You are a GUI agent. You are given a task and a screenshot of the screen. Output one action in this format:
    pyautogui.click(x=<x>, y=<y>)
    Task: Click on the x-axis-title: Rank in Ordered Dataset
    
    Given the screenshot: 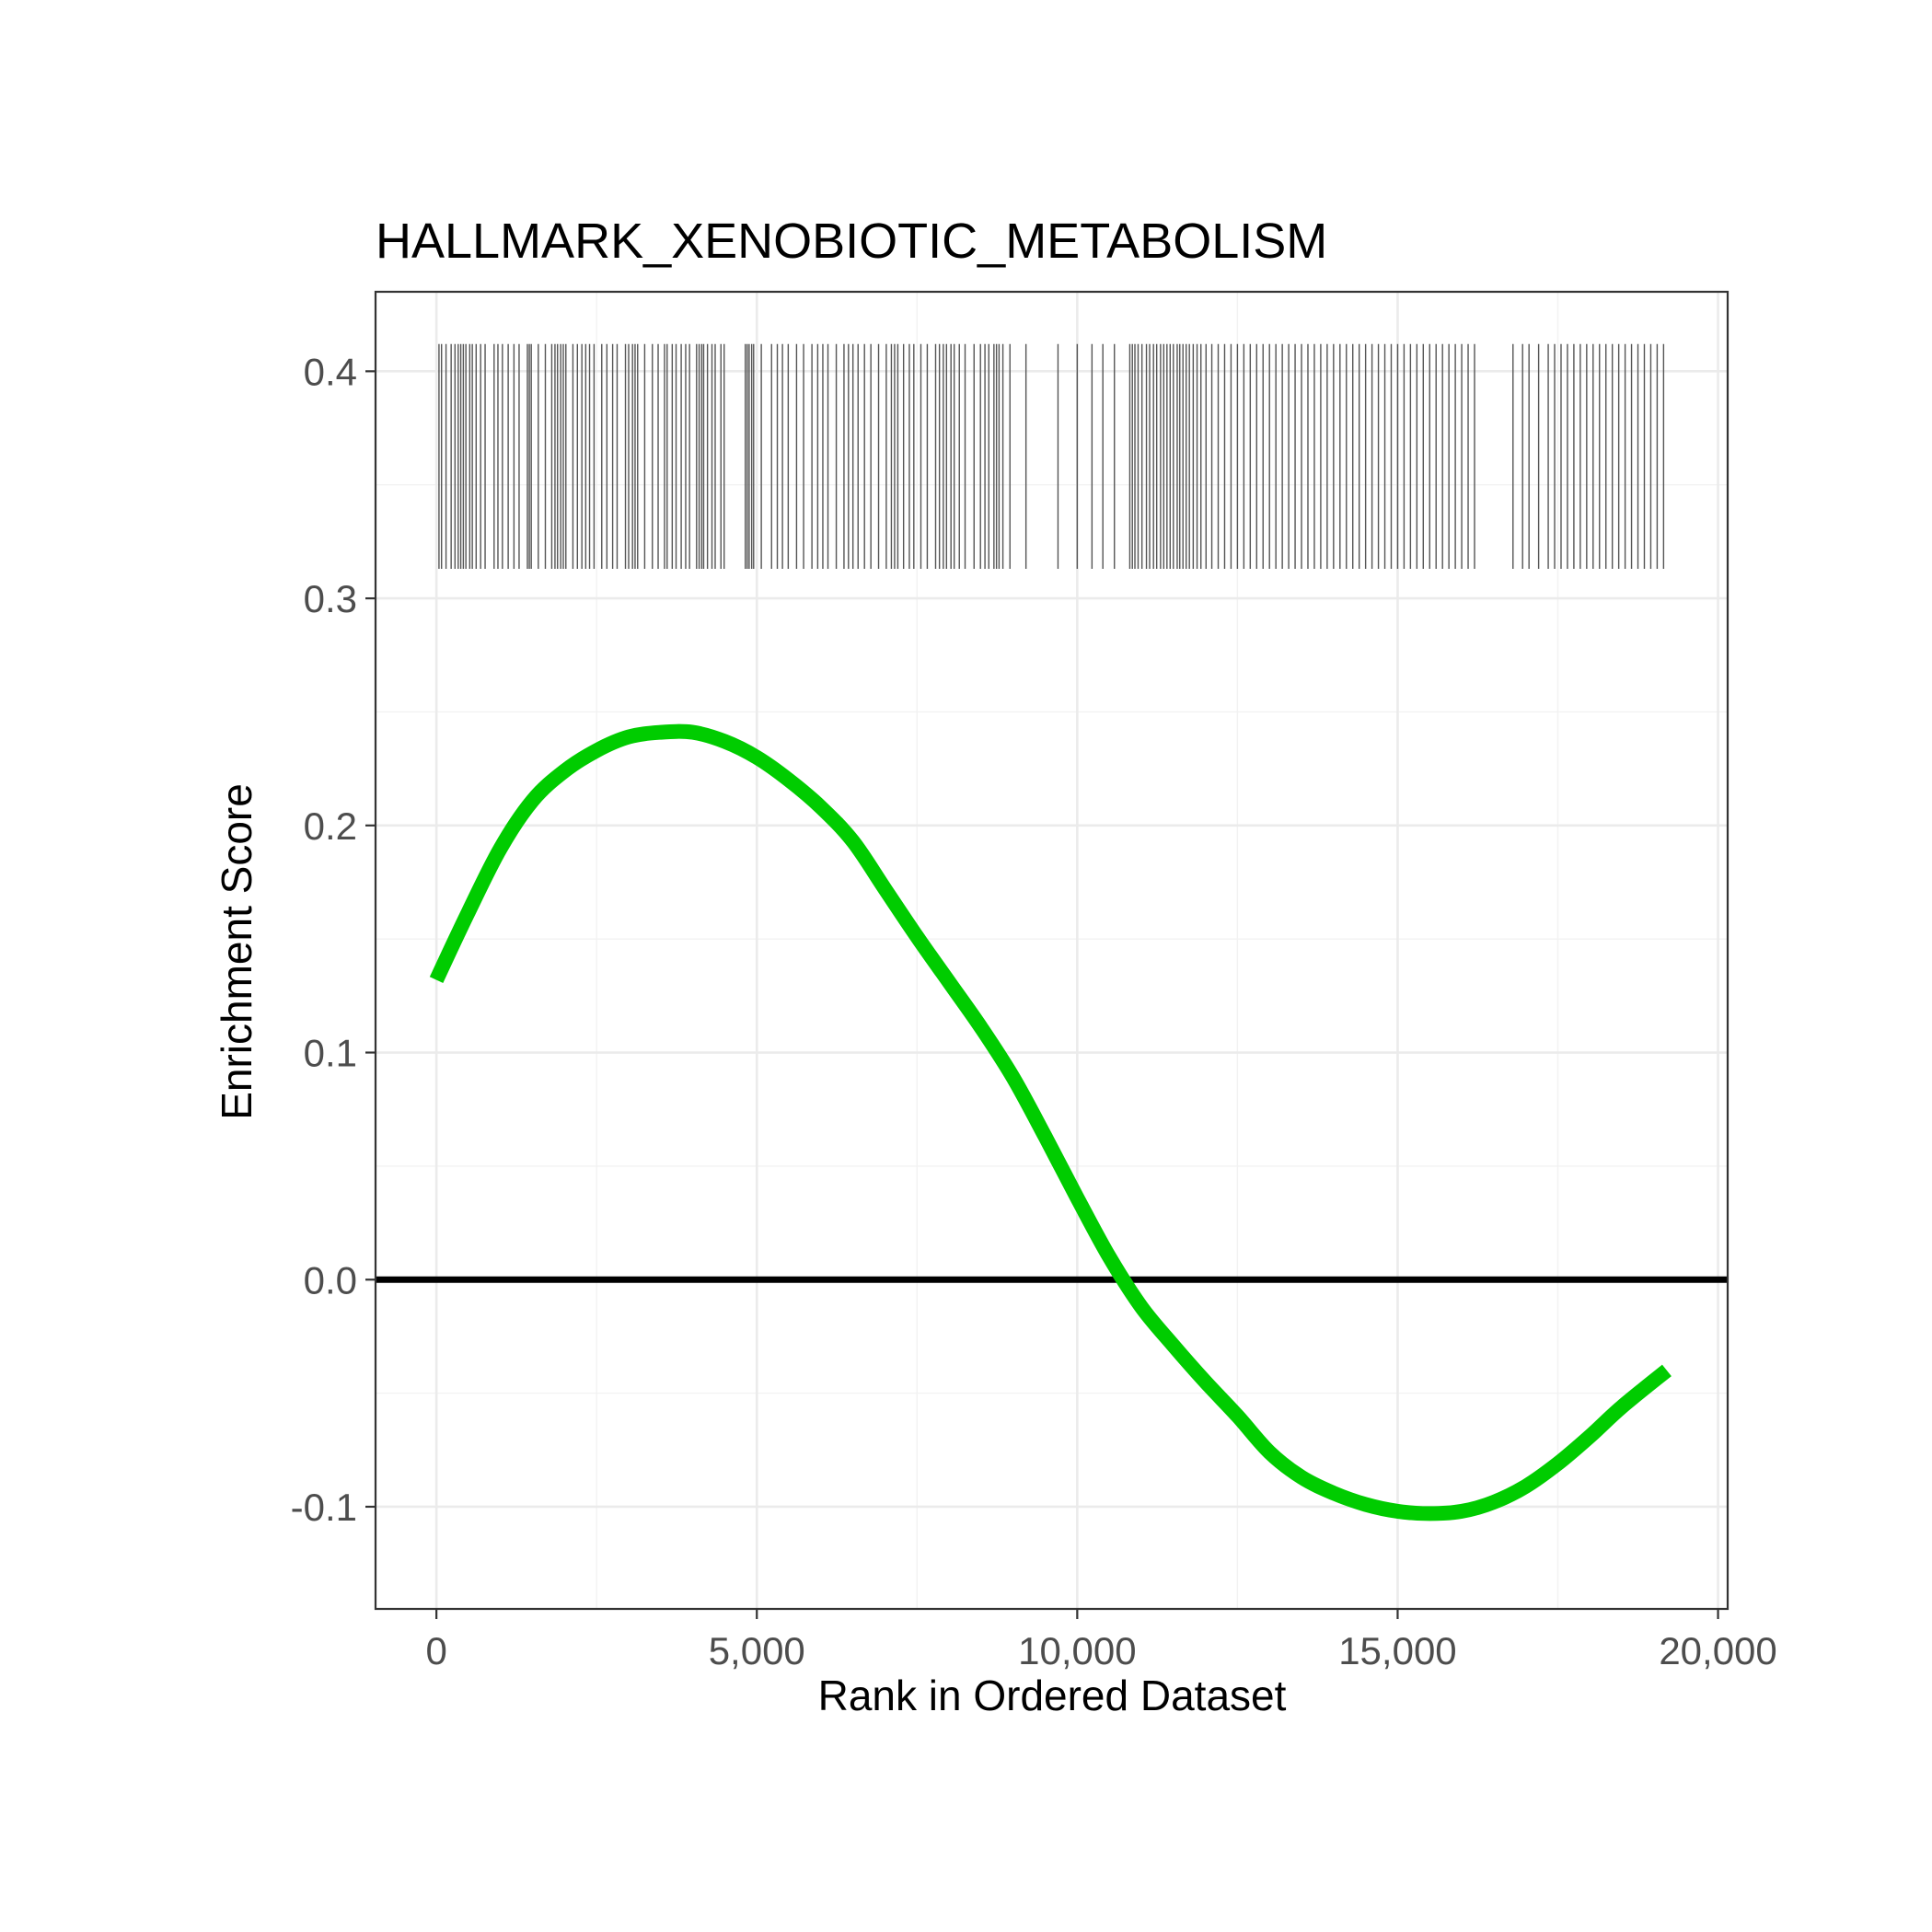 What is the action you would take?
    pyautogui.click(x=1052, y=1696)
    